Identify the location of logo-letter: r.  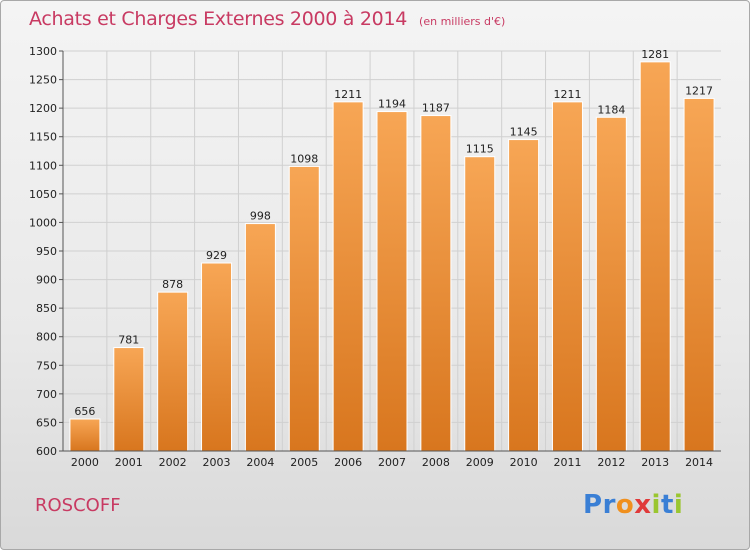
(609, 505).